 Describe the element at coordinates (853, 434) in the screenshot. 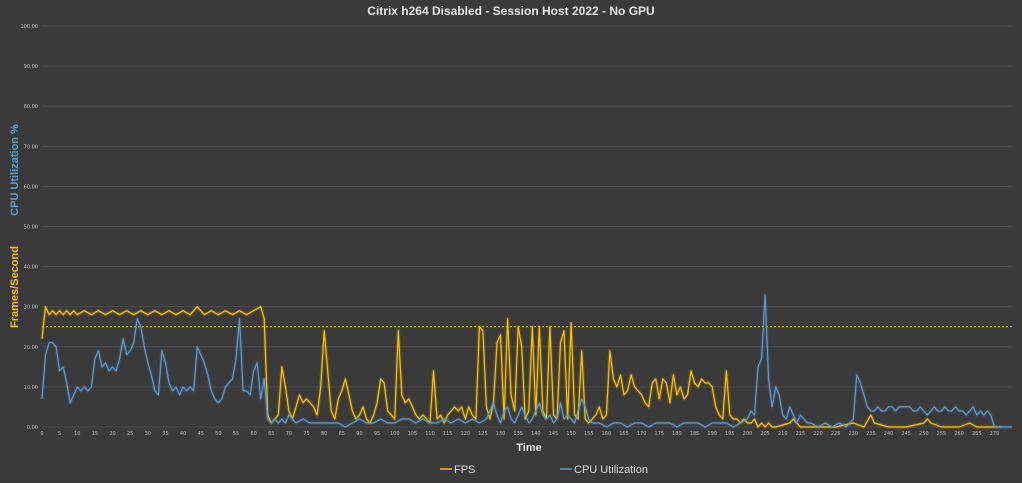

I see `x-tick-label: 230` at that location.